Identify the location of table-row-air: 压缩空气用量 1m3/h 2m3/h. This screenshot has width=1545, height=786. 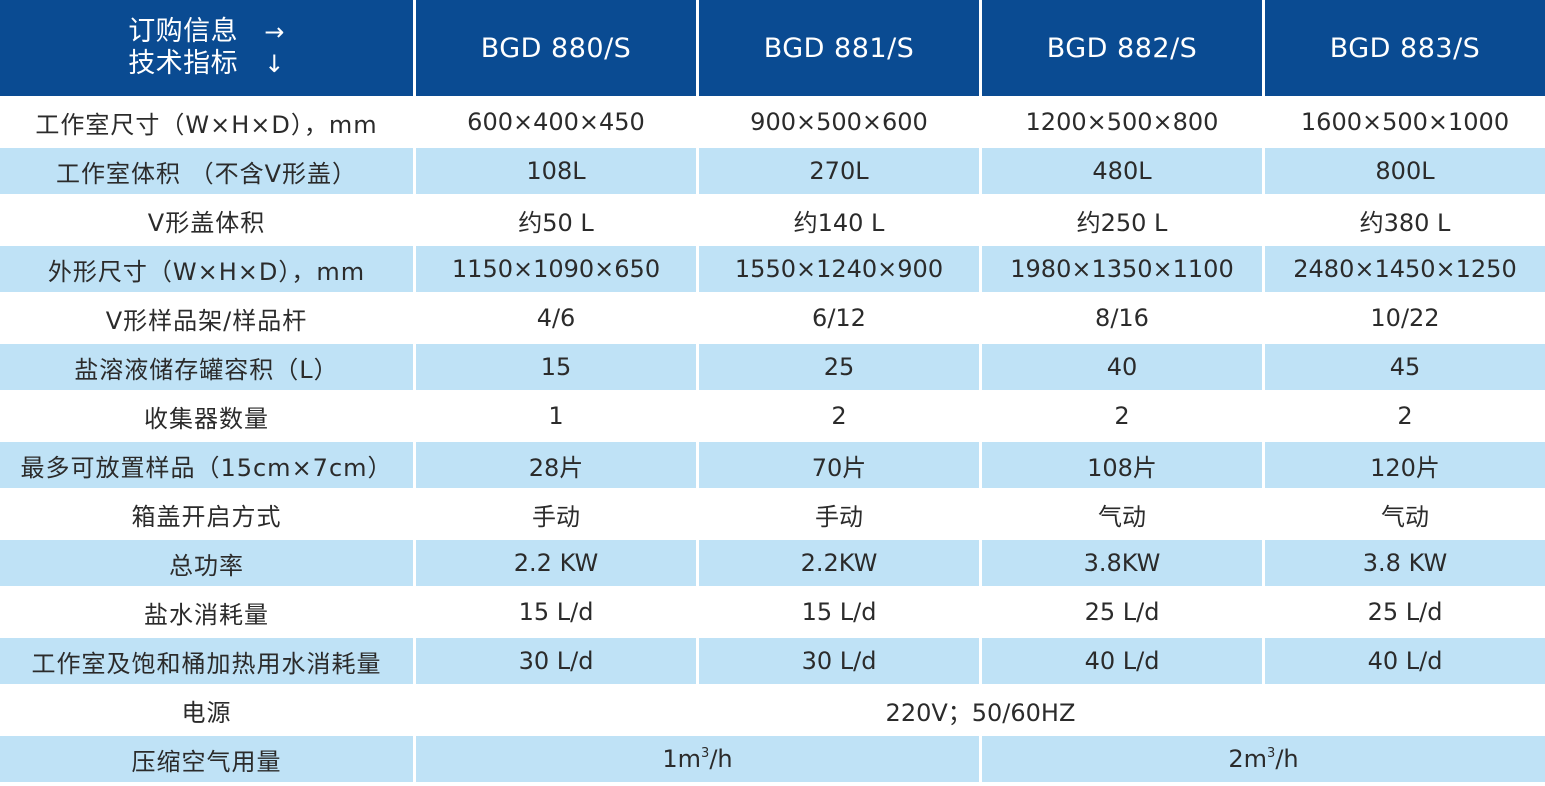
(772, 760).